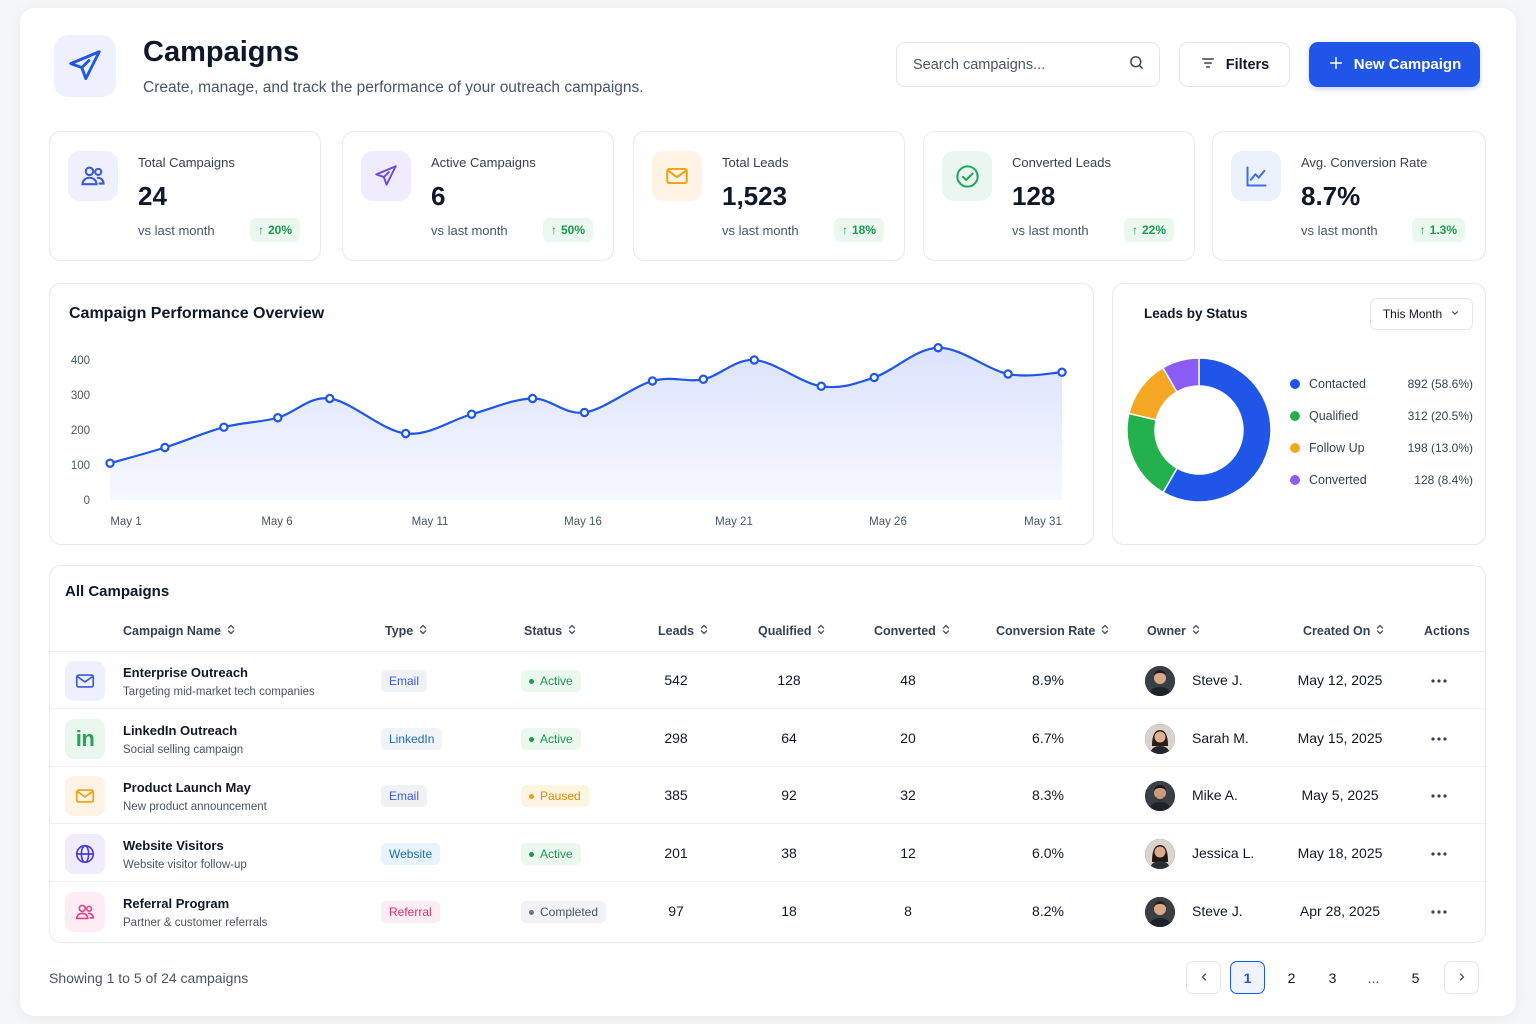  I want to click on legend-item-contacted: Contacted 892 (58.6%), so click(1381, 384).